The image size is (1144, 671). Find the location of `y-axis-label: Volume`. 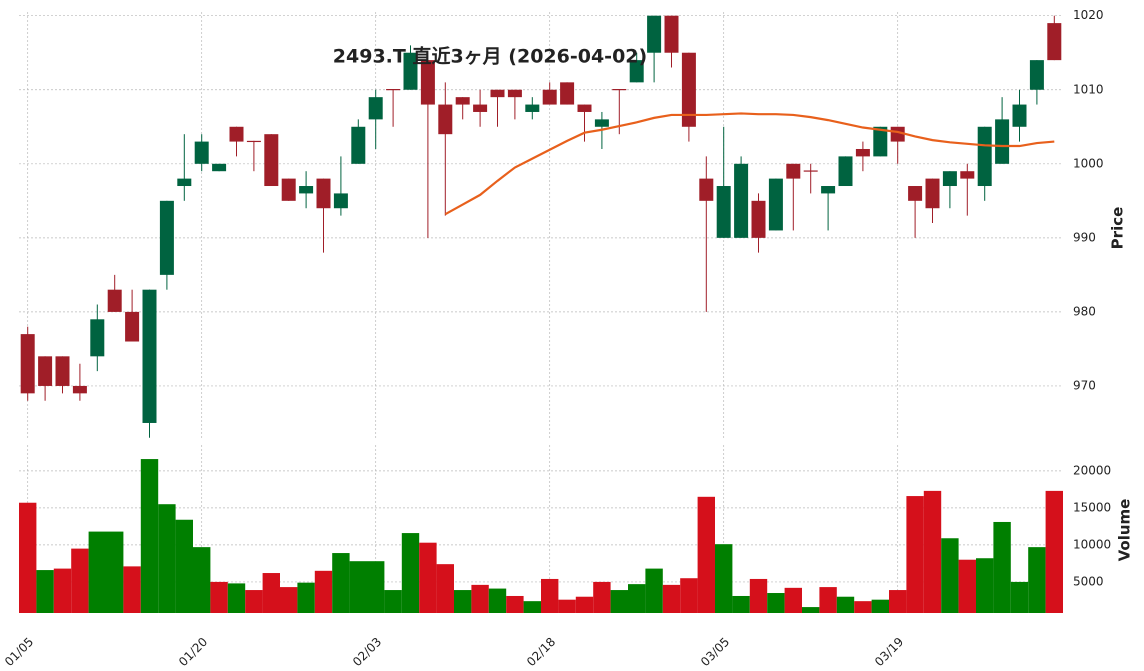

y-axis-label: Volume is located at coordinates (1125, 530).